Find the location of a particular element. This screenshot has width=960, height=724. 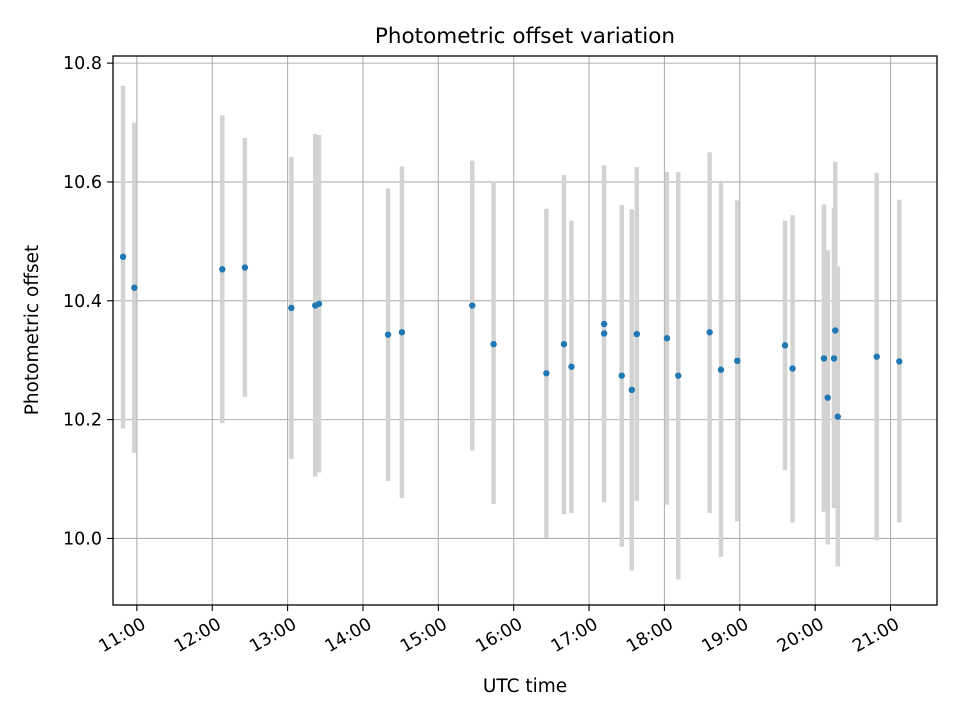

y-tick-label: 10.2 is located at coordinates (82, 421).